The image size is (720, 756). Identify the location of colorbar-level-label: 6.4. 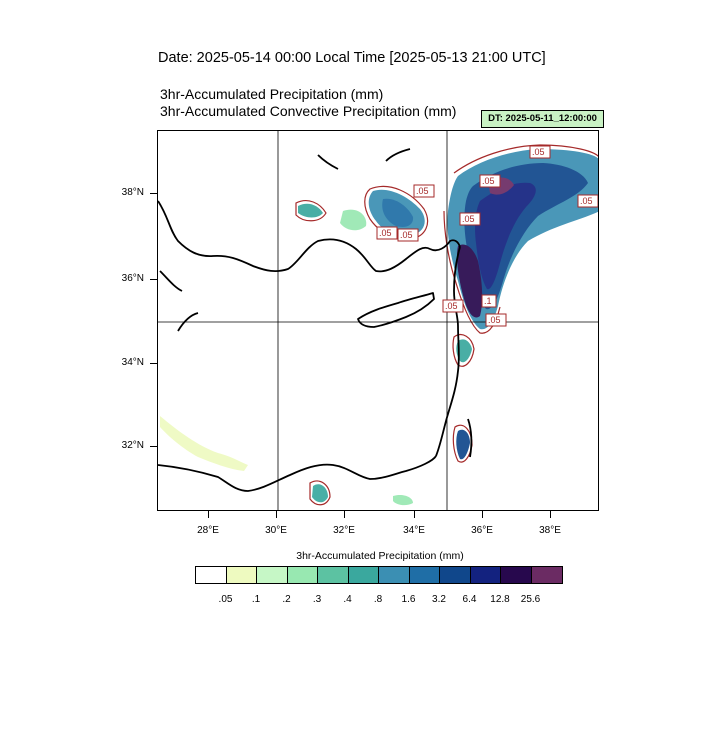
(469, 599).